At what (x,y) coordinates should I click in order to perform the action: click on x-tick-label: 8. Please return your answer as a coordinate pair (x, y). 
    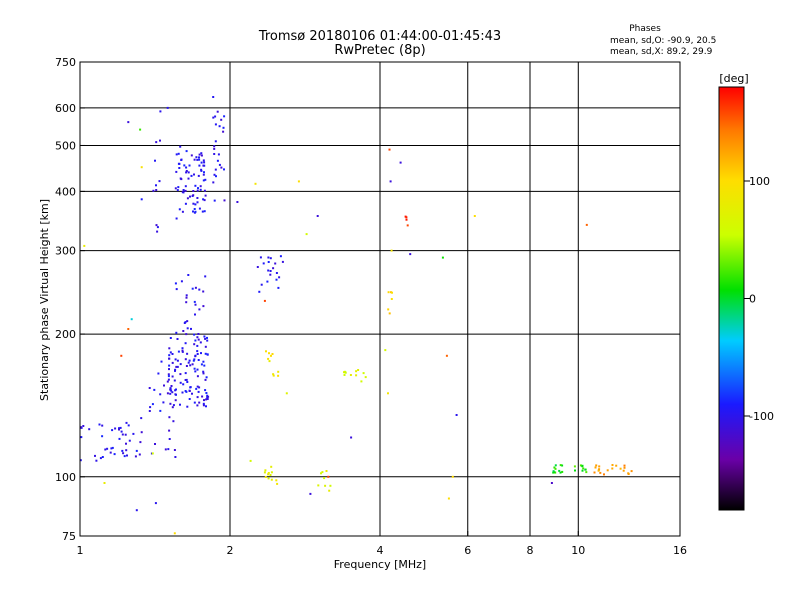
    Looking at the image, I should click on (530, 550).